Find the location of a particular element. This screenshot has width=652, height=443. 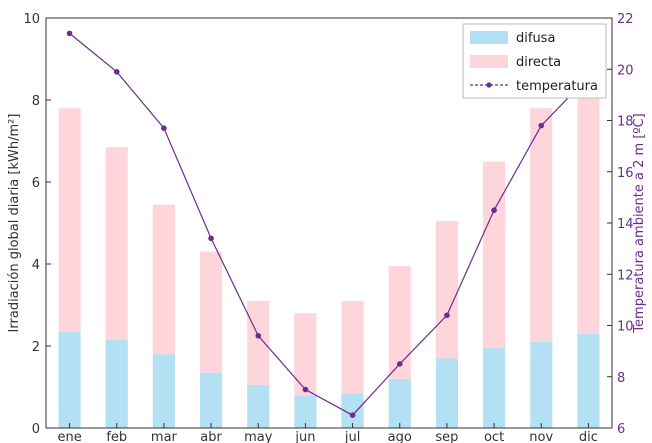

temperature-point-abr is located at coordinates (211, 238).